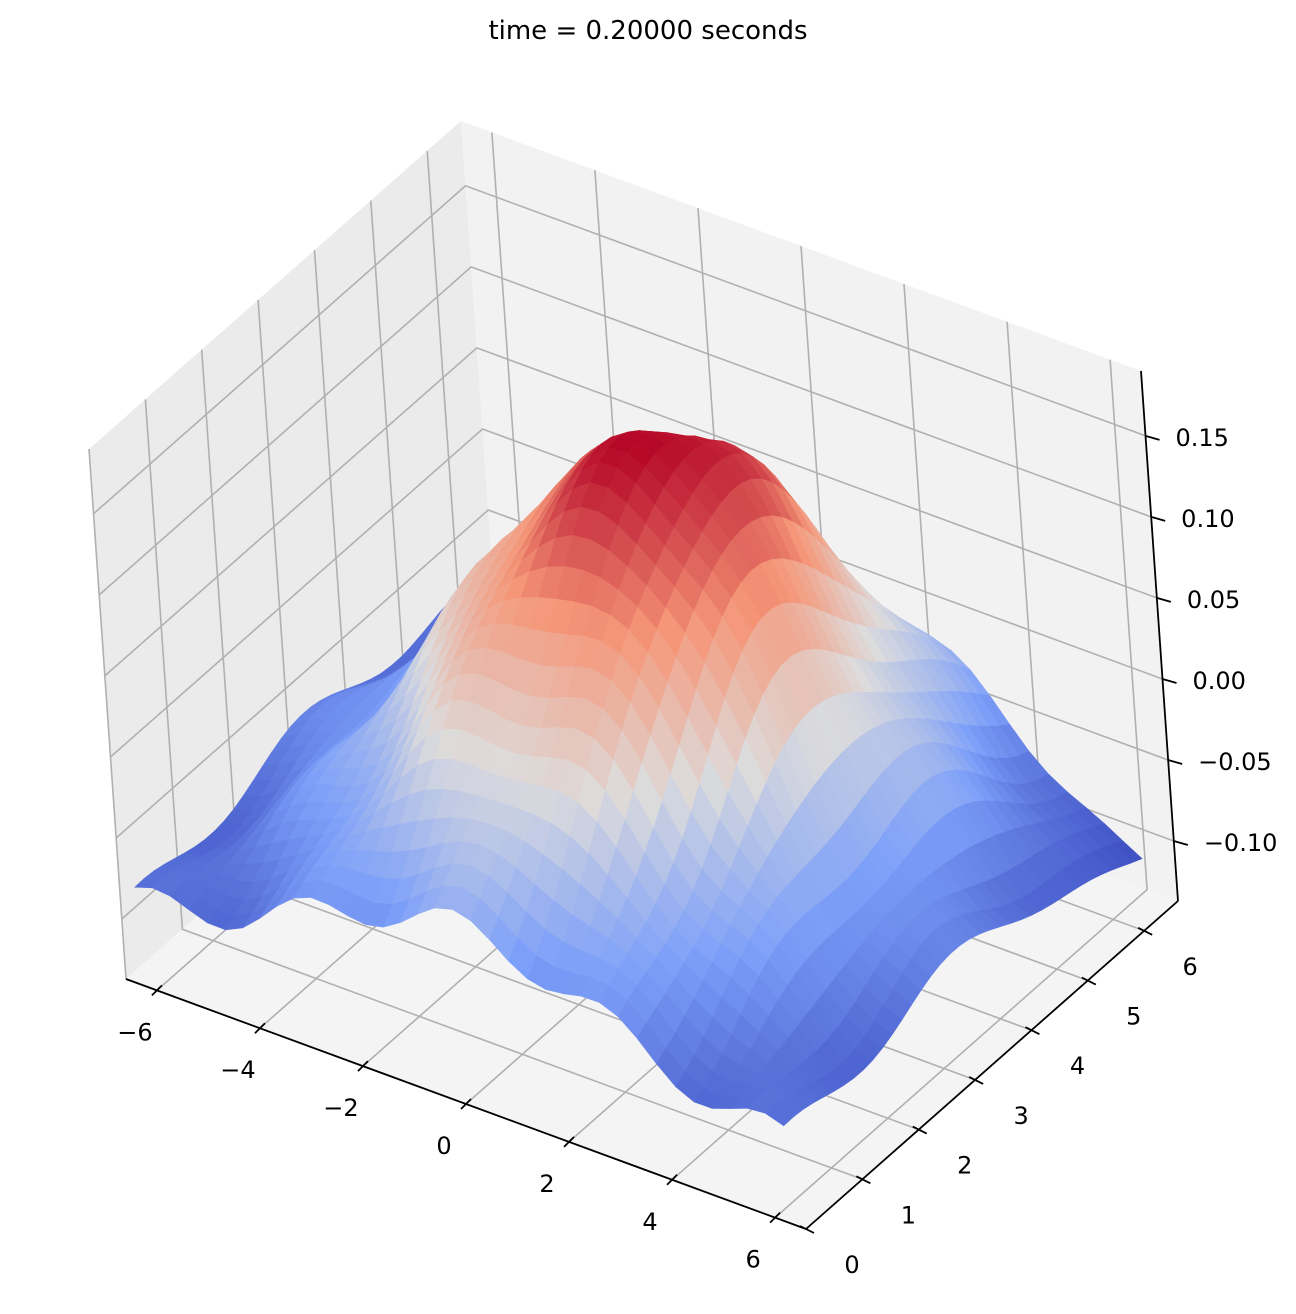 This screenshot has height=1314, width=1296. I want to click on x-tick-label: 0, so click(443, 1146).